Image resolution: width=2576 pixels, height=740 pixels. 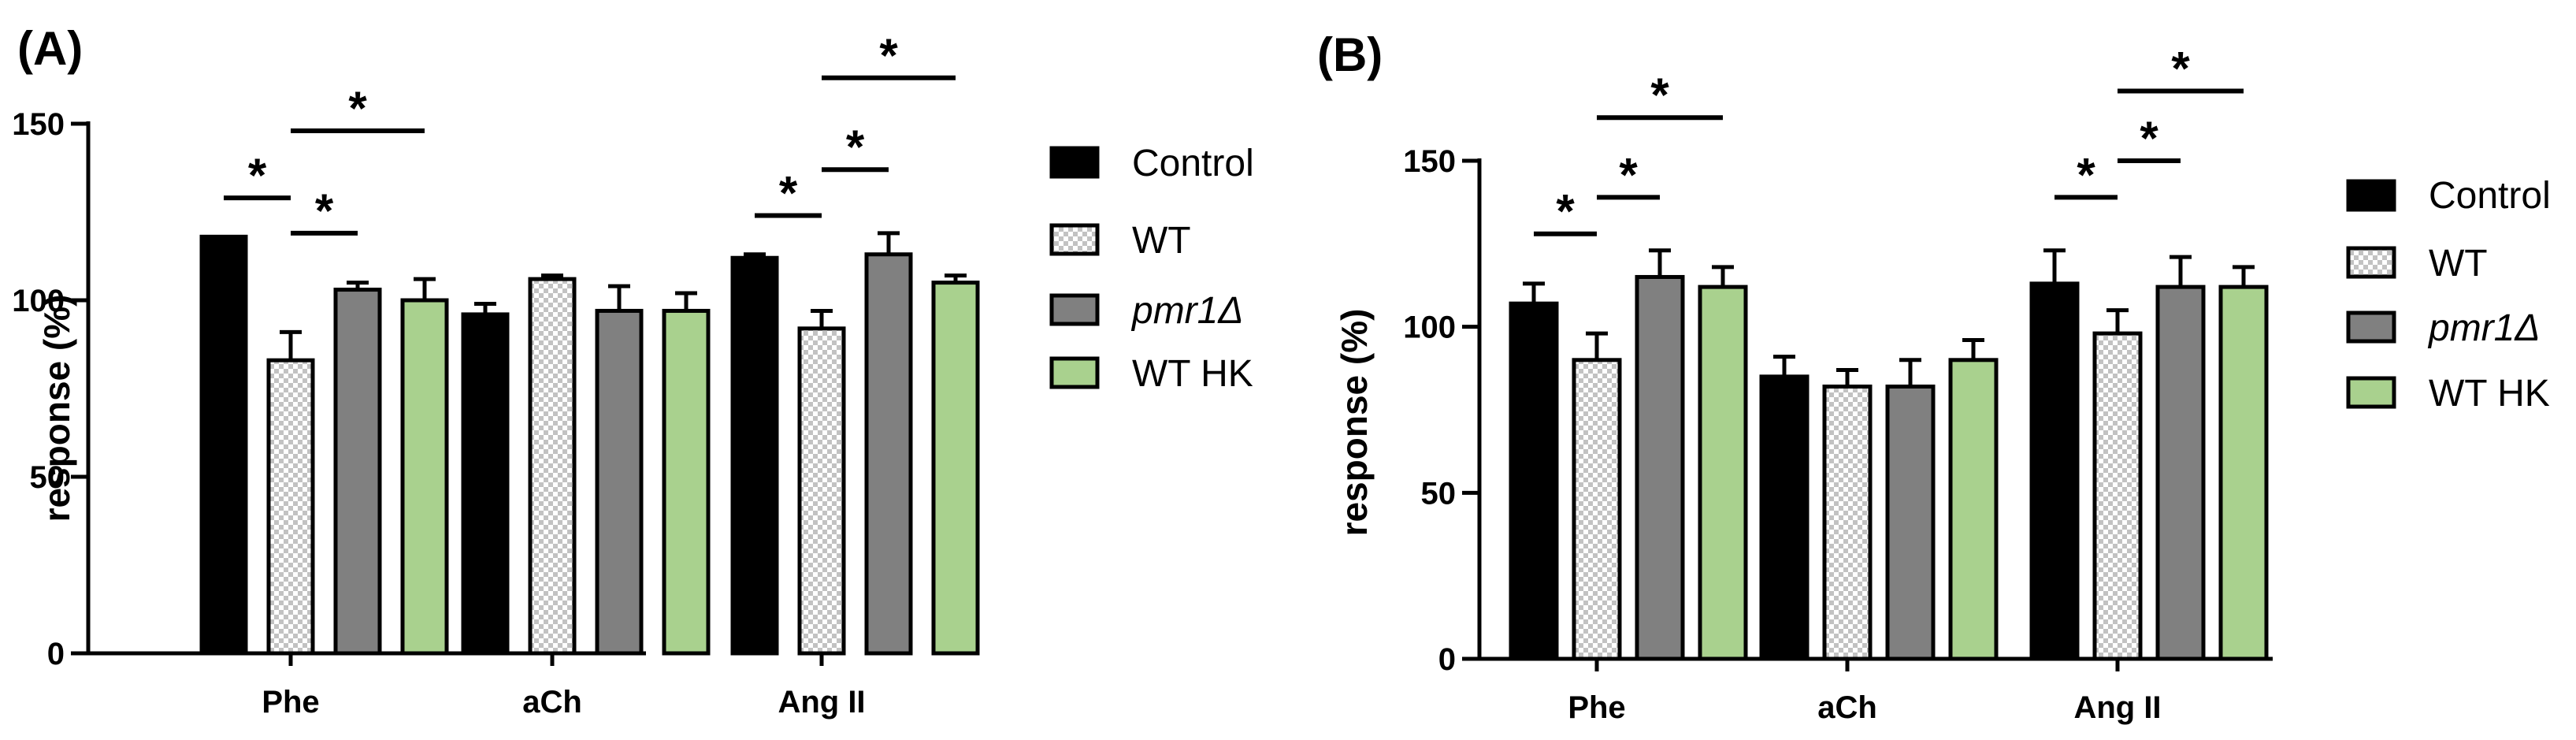 I want to click on panel-a-y-axis-label: response (%), so click(x=56, y=408).